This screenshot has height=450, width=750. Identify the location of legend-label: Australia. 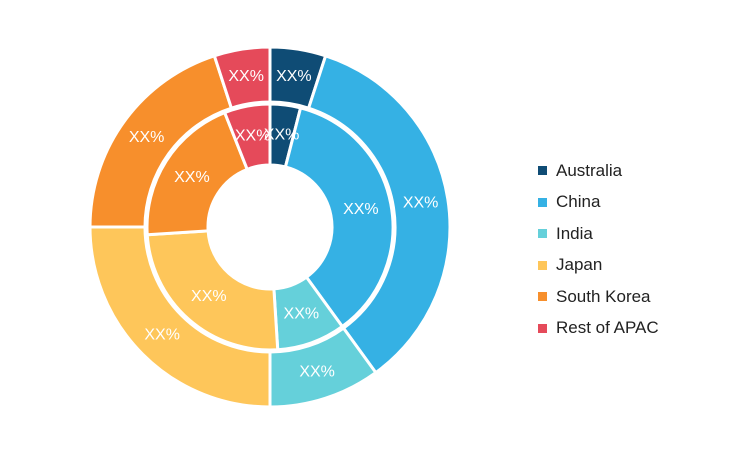
(589, 170).